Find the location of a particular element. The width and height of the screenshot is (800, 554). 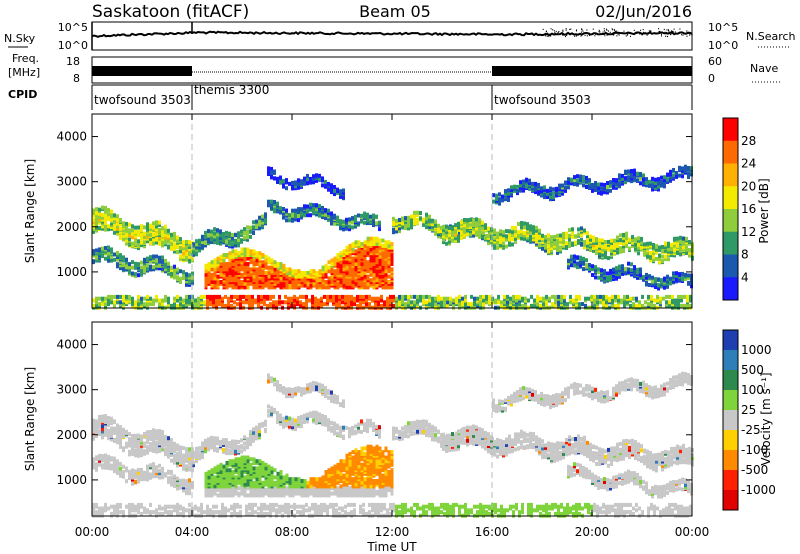

nave-label: Nave is located at coordinates (764, 68).